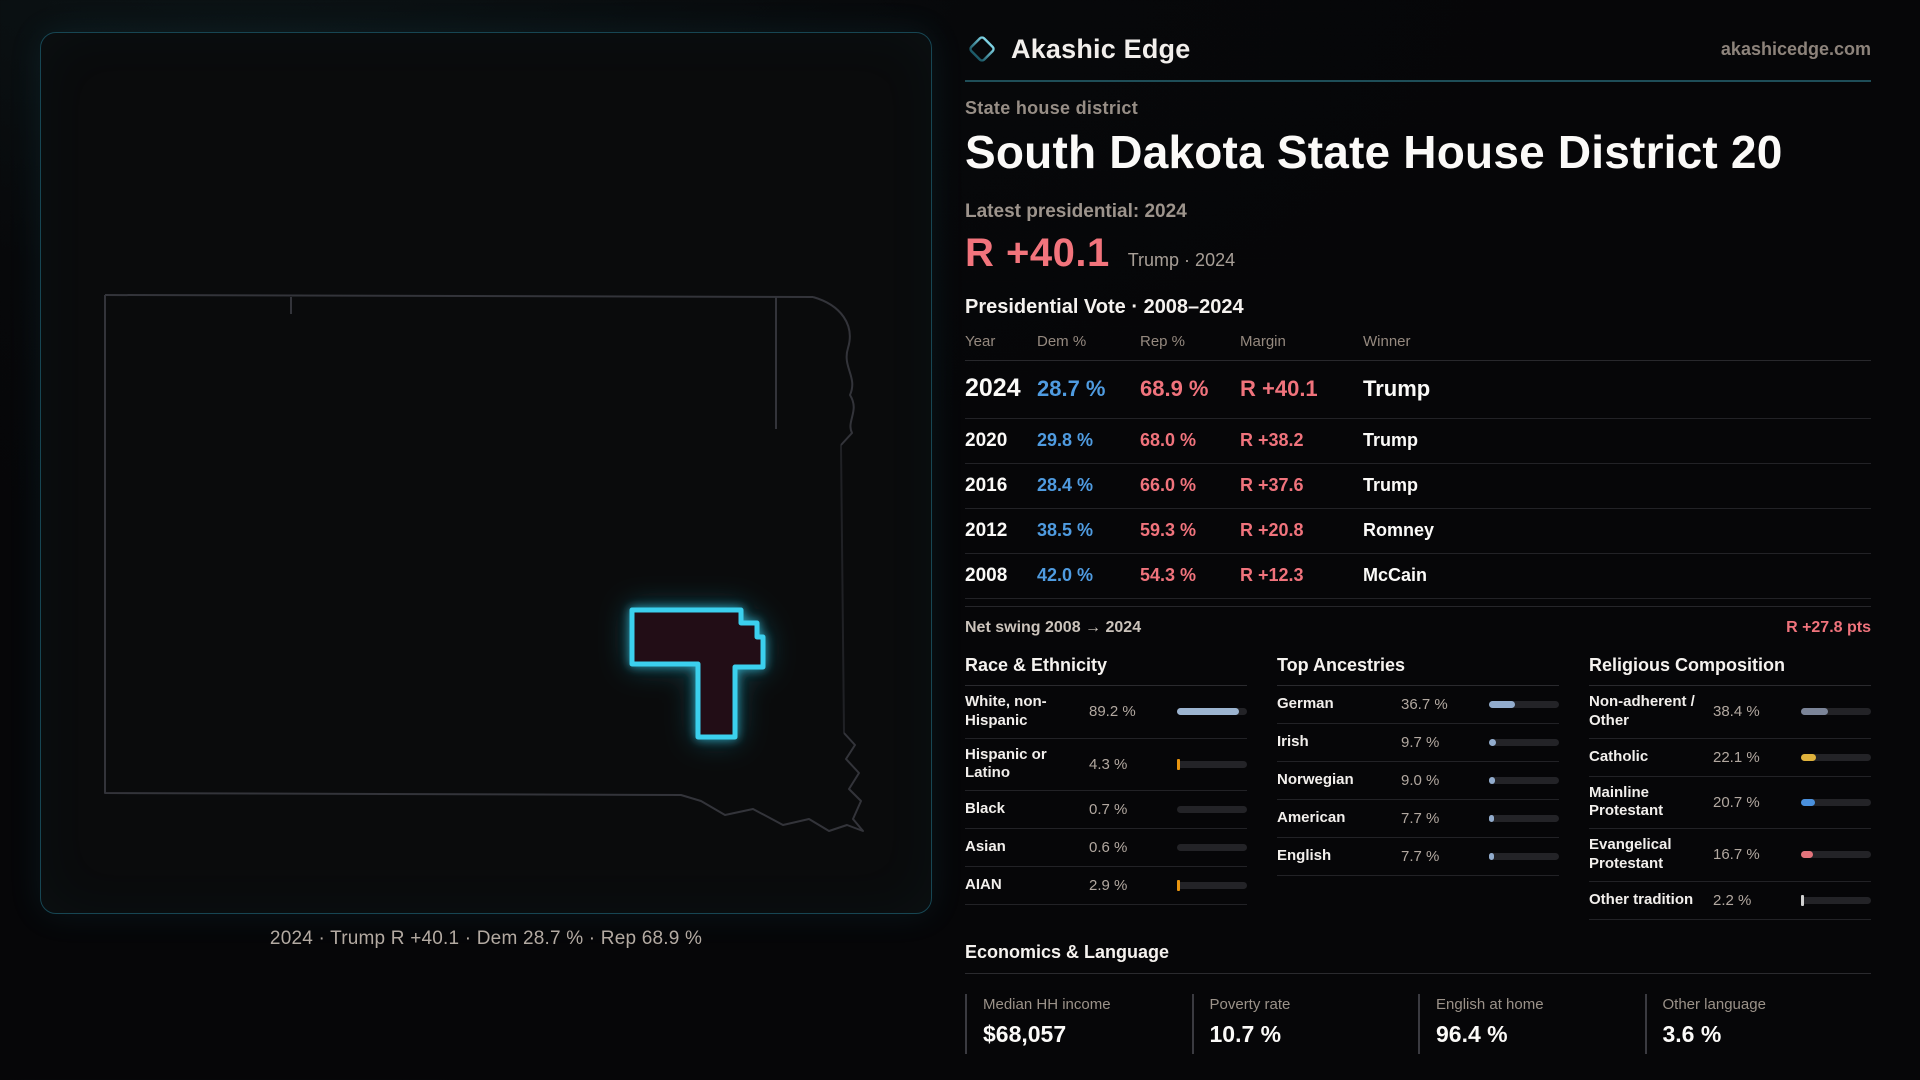 This screenshot has width=1920, height=1080. What do you see at coordinates (697, 673) in the screenshot?
I see `district-shape` at bounding box center [697, 673].